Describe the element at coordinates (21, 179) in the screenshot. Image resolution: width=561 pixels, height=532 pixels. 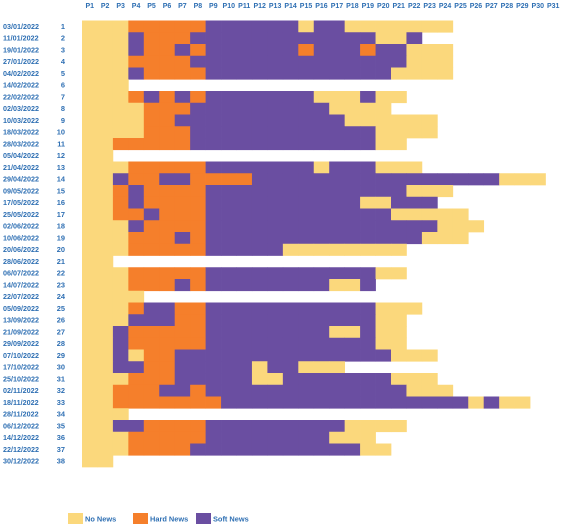
I see `row-date-label: 29/04/2022` at that location.